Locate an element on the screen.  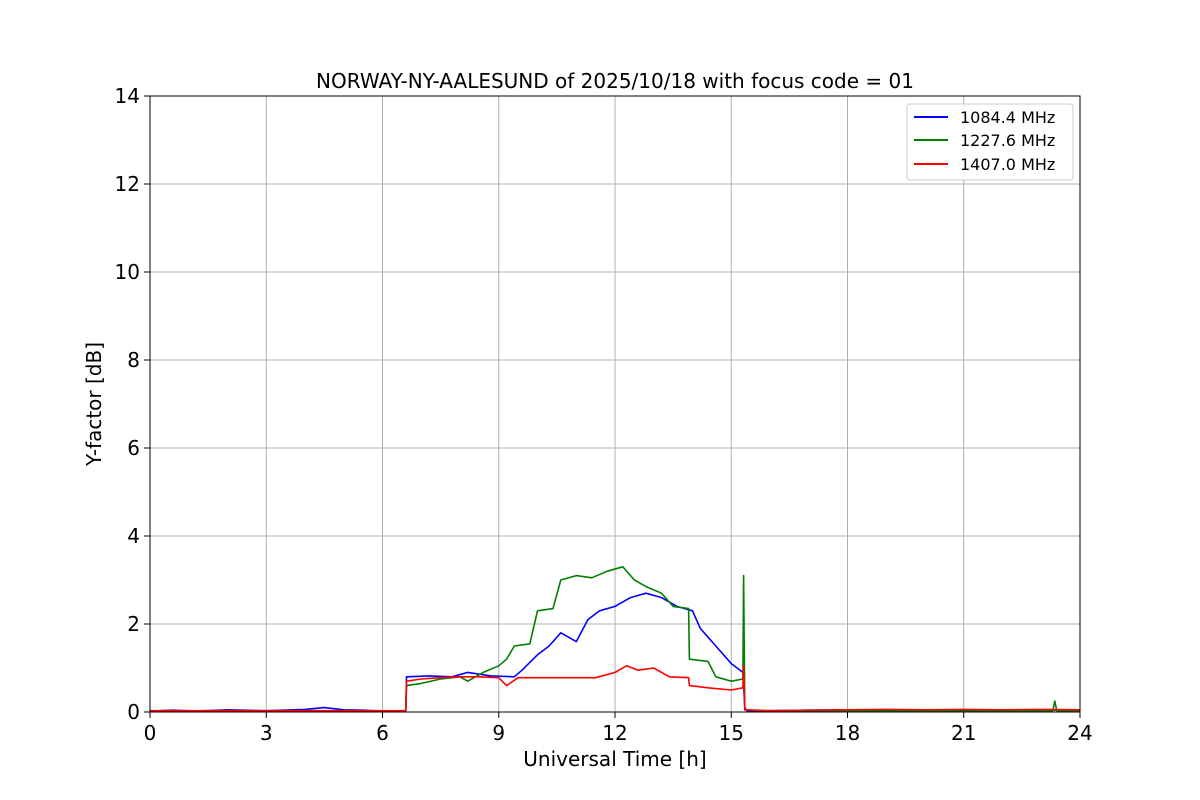
x-tick-label: 15 is located at coordinates (731, 733).